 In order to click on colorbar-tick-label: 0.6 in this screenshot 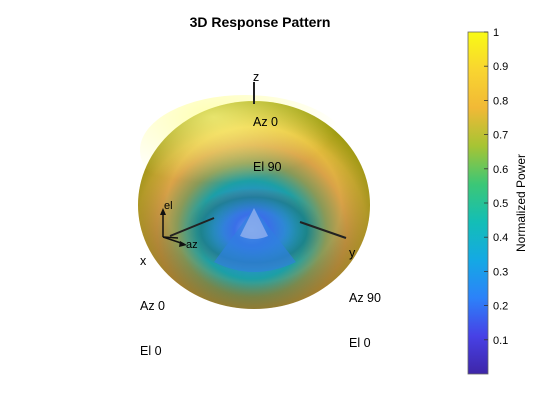, I will do `click(500, 170)`.